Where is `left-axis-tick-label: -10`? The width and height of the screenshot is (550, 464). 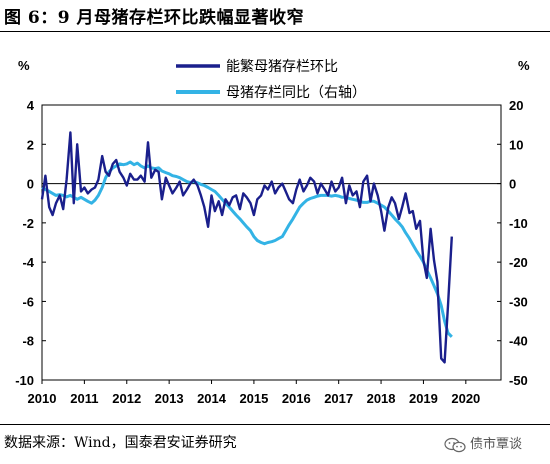 left-axis-tick-label: -10 is located at coordinates (24, 380).